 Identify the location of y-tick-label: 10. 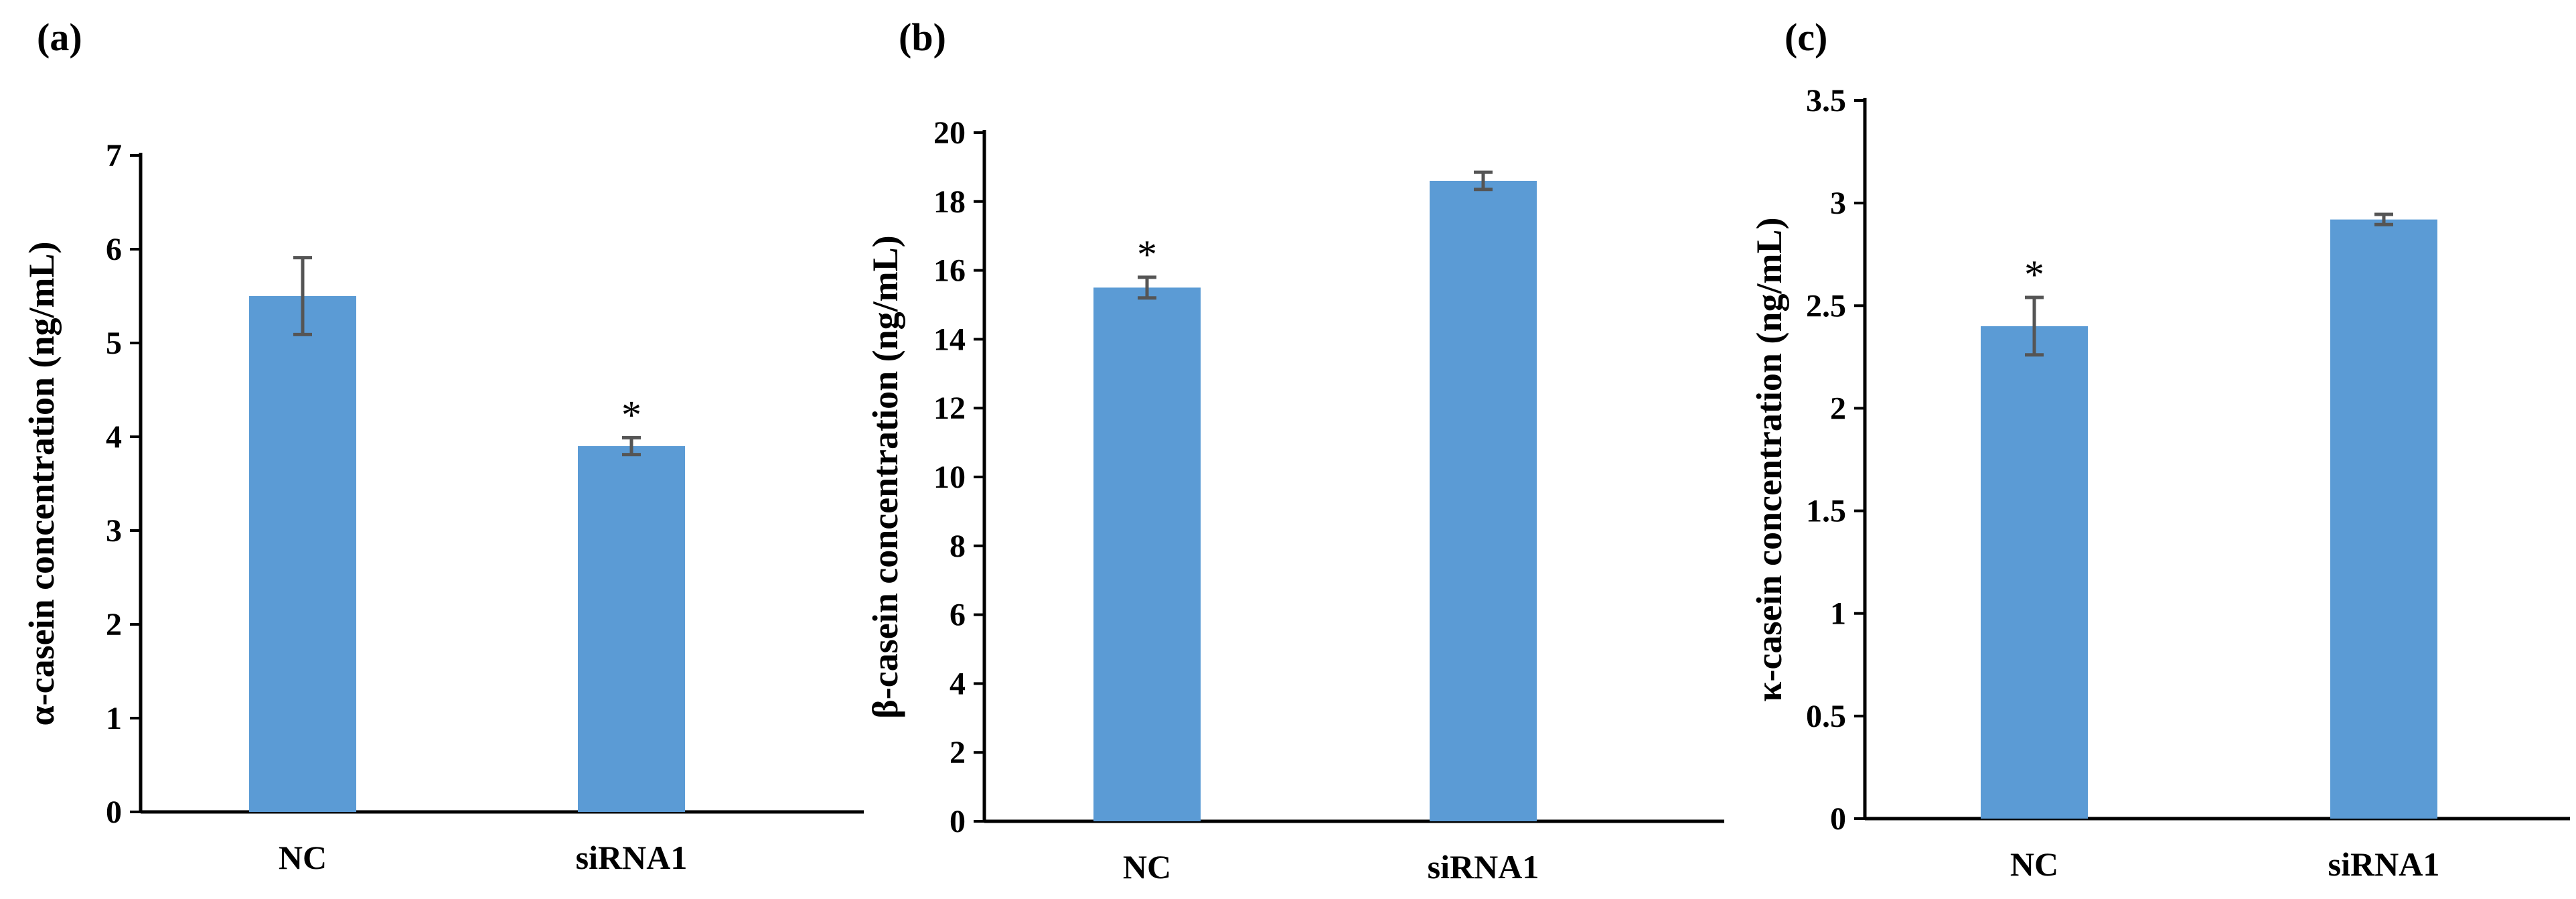
(950, 477).